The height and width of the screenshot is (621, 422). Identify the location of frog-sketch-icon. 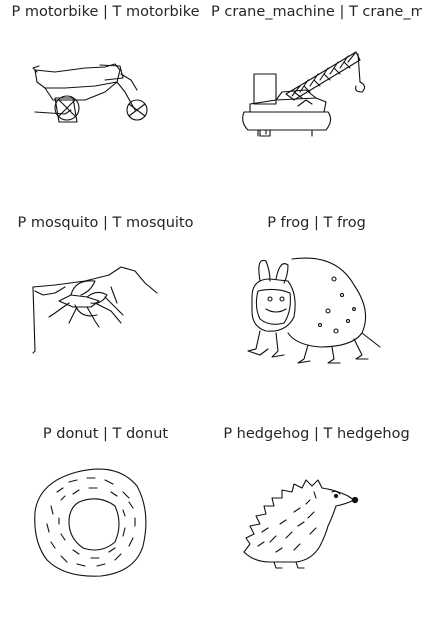
(314, 310).